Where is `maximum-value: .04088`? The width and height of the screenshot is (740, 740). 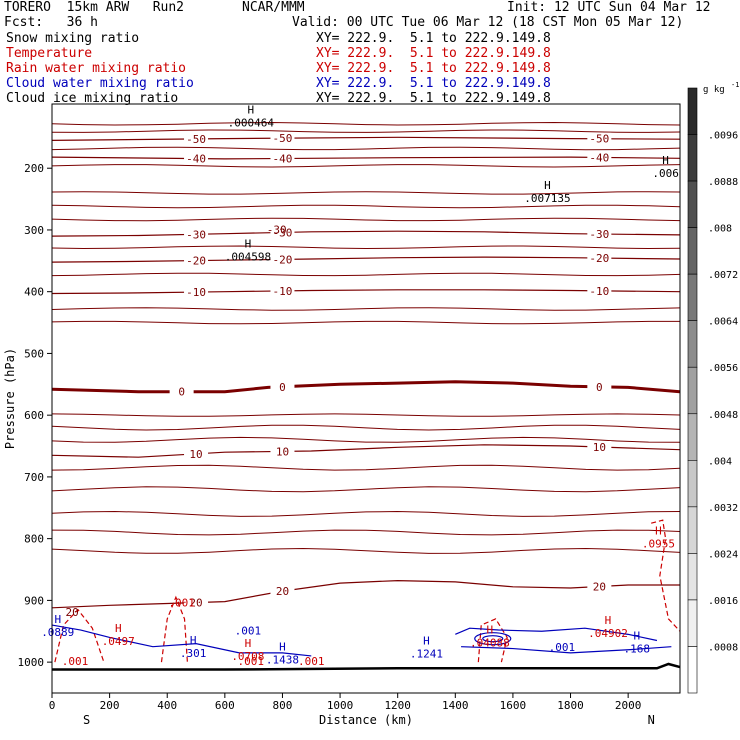
maximum-value: .04088 is located at coordinates (490, 642).